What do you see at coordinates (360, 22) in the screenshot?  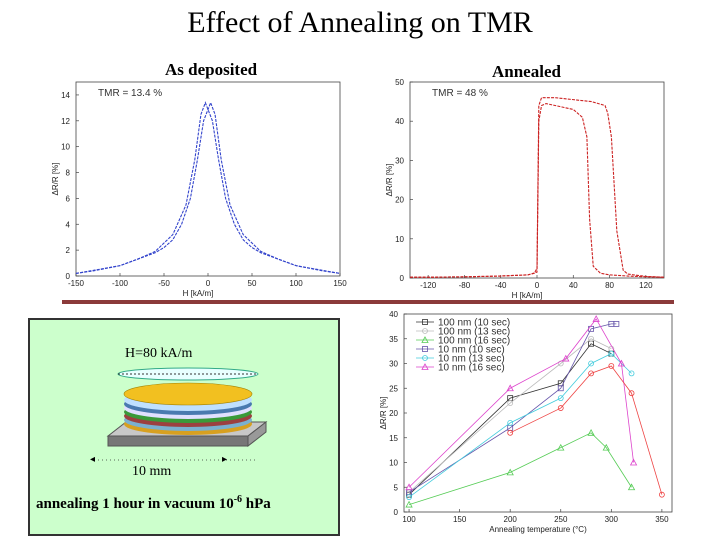 I see `page-title: Effect of Annealing on TMR` at bounding box center [360, 22].